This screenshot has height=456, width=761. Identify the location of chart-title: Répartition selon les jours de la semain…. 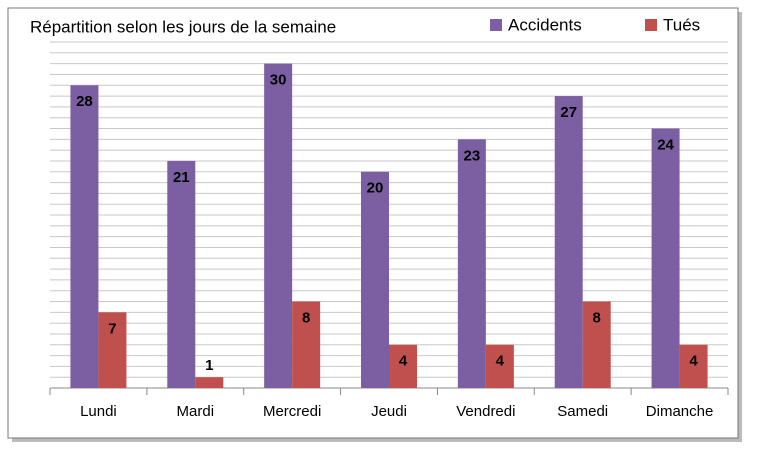
(183, 26).